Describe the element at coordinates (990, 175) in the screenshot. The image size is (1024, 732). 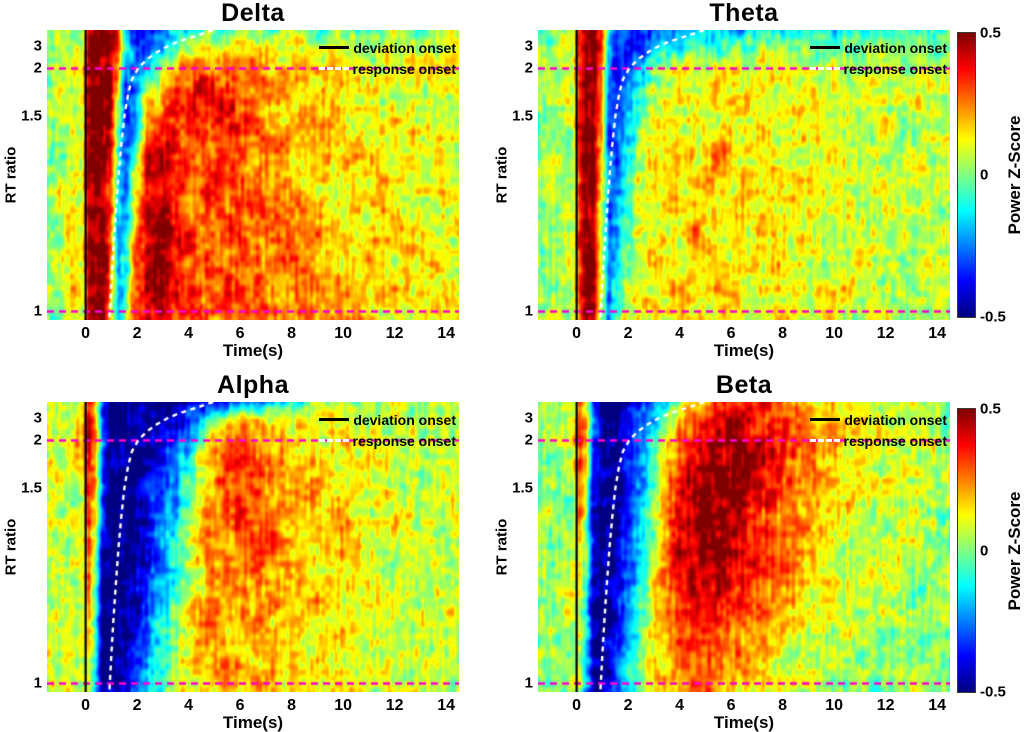
I see `colorbar-top: Power Z-Score 0.5 0 -0.5` at that location.